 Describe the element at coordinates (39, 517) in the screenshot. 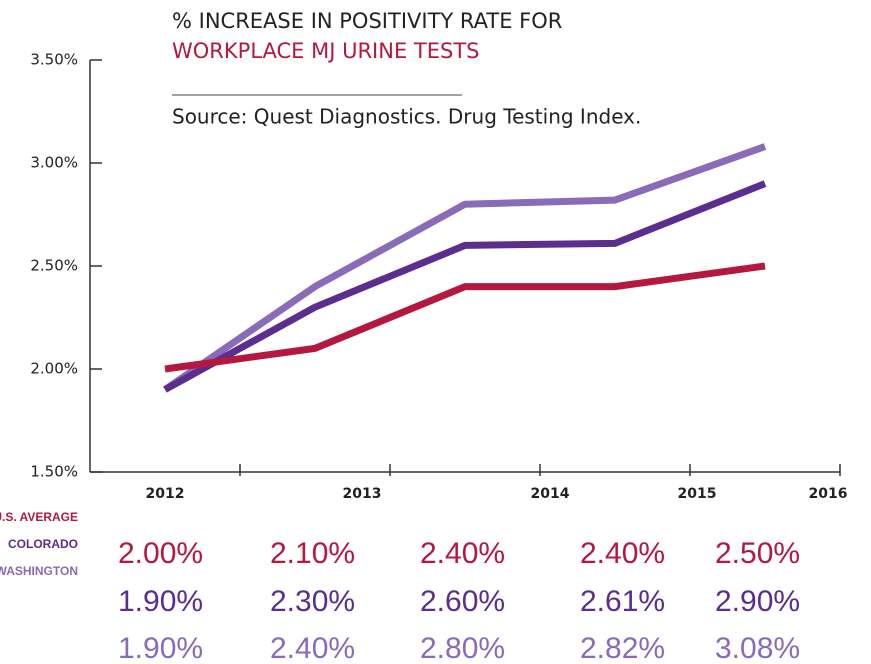

I see `legend-label: U.S. AVERAGE` at that location.